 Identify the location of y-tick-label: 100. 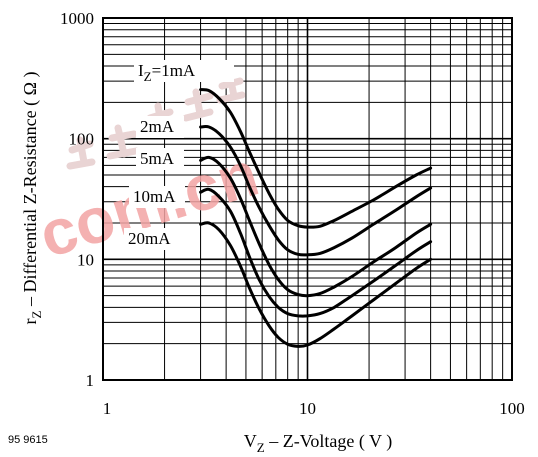
(82, 139).